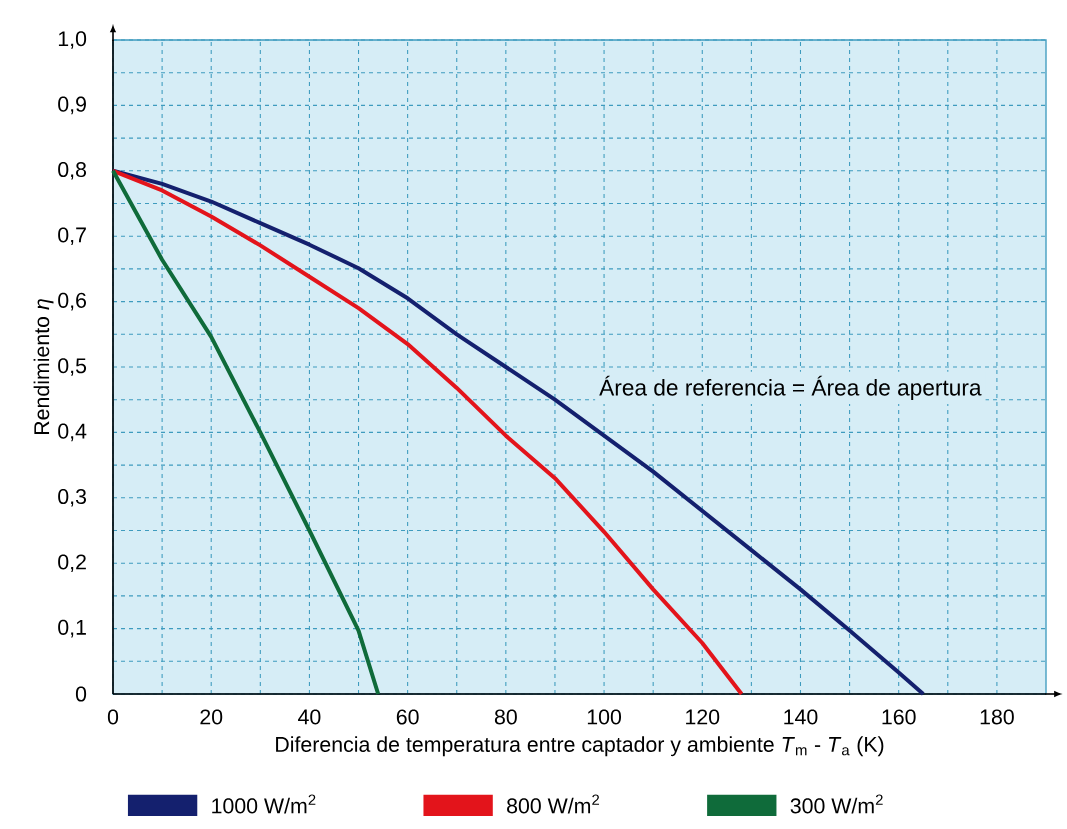 The width and height of the screenshot is (1067, 829). I want to click on x-tick-label: 100, so click(604, 717).